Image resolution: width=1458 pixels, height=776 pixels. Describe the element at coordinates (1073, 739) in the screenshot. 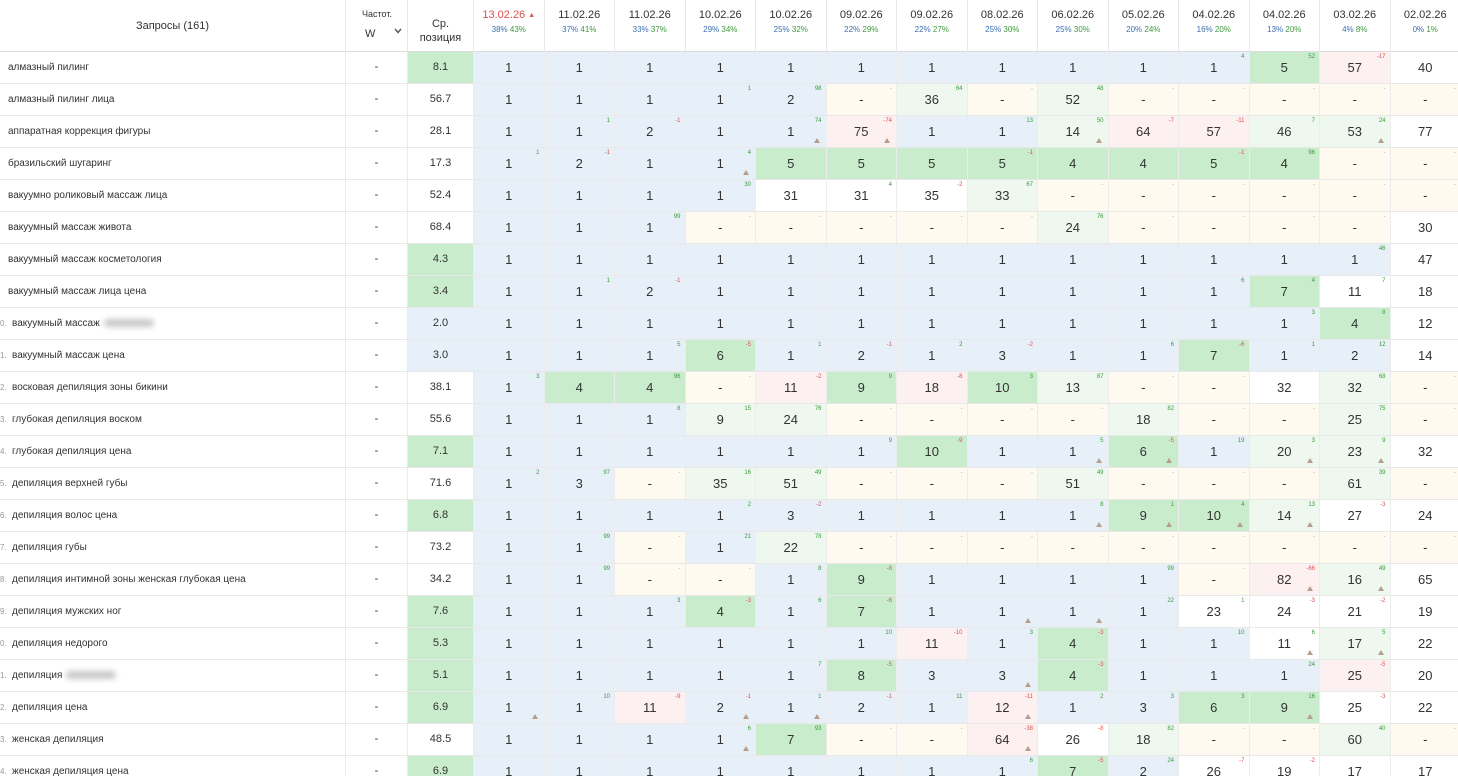

I see `position-cell: 26 -8` at that location.